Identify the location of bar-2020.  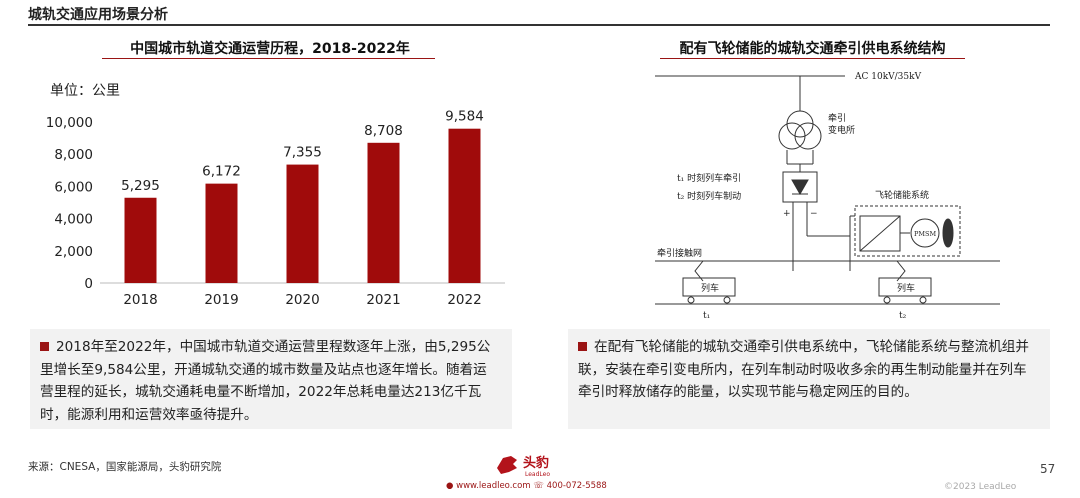
(302, 223).